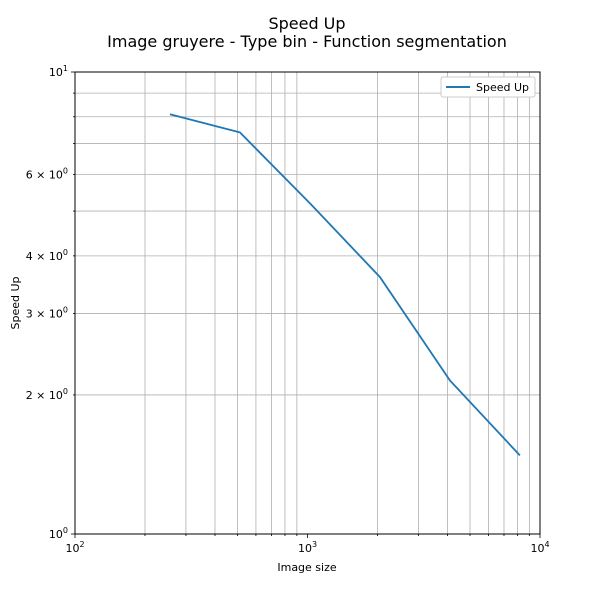 This screenshot has height=600, width=600. Describe the element at coordinates (502, 87) in the screenshot. I see `legend-label: Speed Up` at that location.